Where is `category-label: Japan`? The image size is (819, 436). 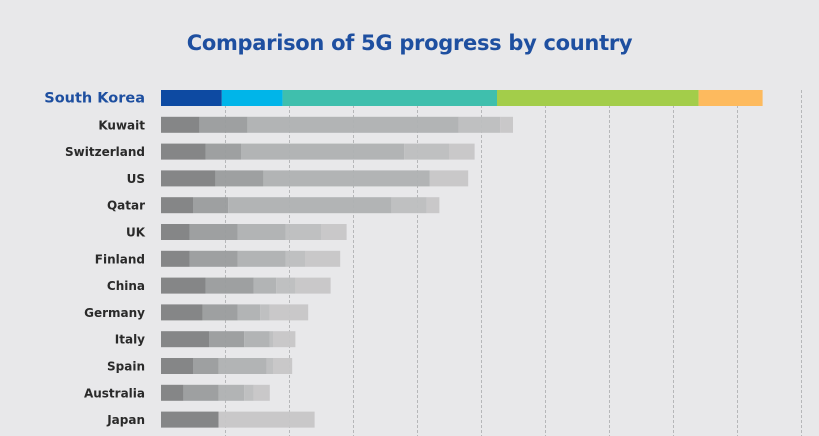
category-label: Japan is located at coordinates (125, 420).